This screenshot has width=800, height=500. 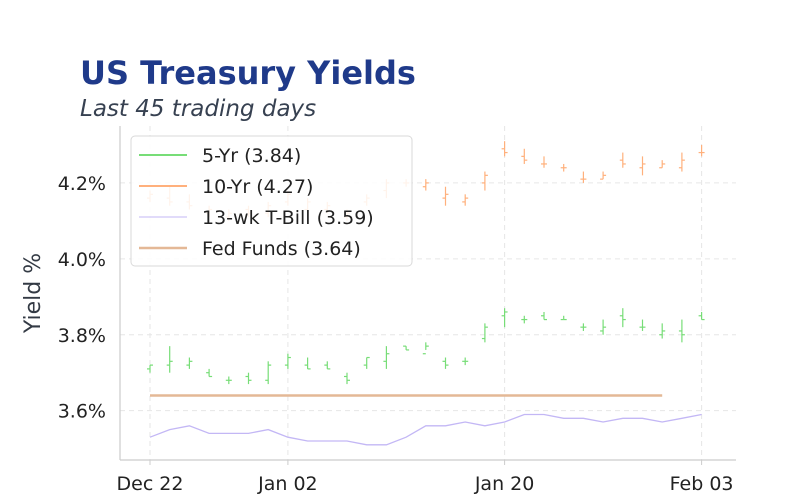 I want to click on series-line, so click(x=425, y=429).